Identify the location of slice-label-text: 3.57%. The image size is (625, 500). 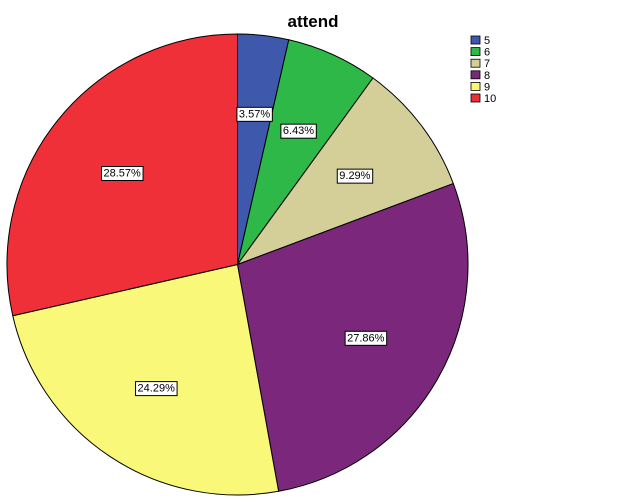
(254, 114).